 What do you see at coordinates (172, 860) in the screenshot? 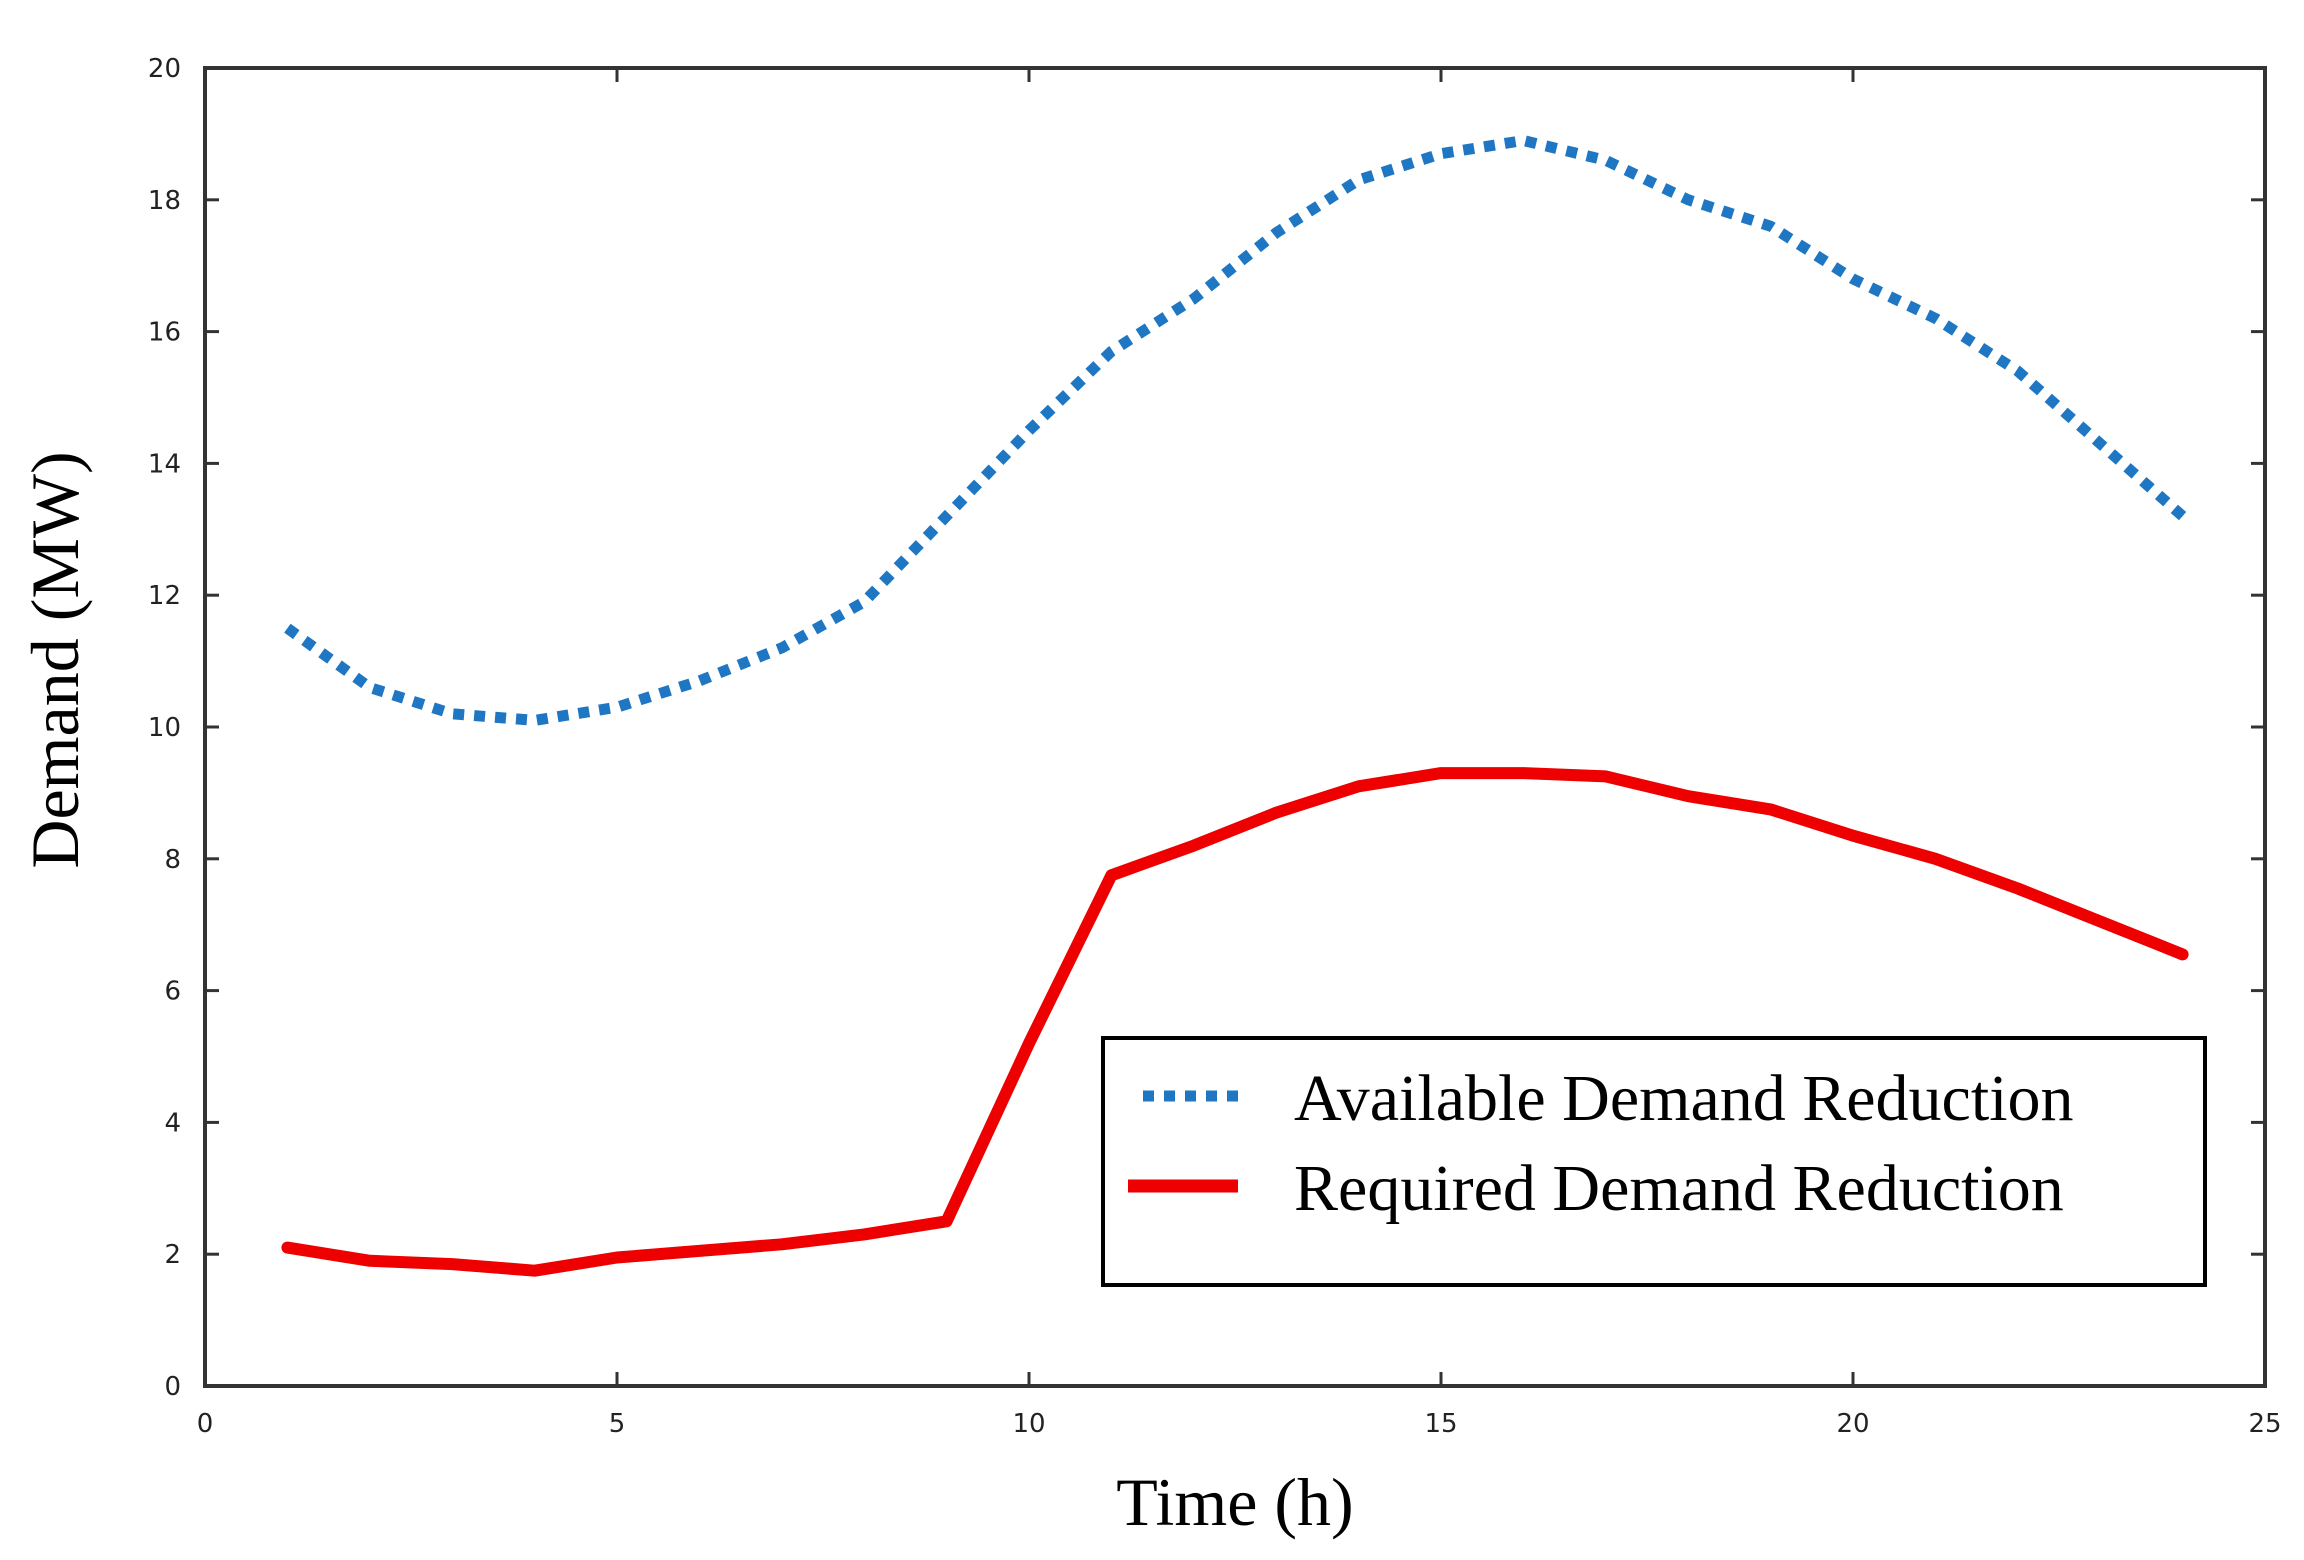
I see `y-tick-label-4: 8` at bounding box center [172, 860].